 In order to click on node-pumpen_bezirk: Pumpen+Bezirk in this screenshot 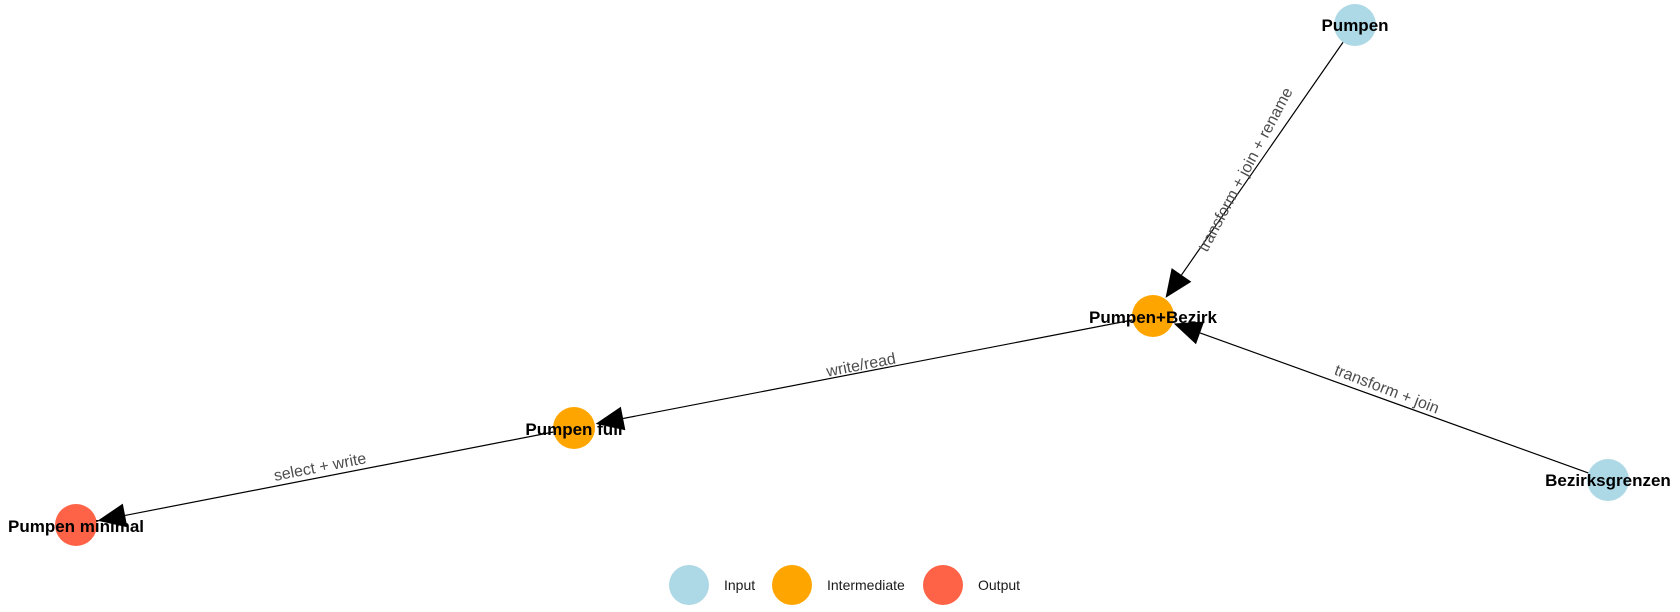, I will do `click(1153, 316)`.